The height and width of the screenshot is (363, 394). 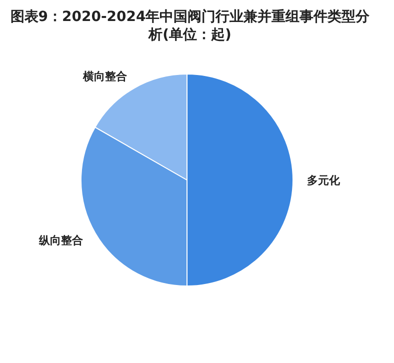 I want to click on slice-label: 多元化, so click(x=324, y=180).